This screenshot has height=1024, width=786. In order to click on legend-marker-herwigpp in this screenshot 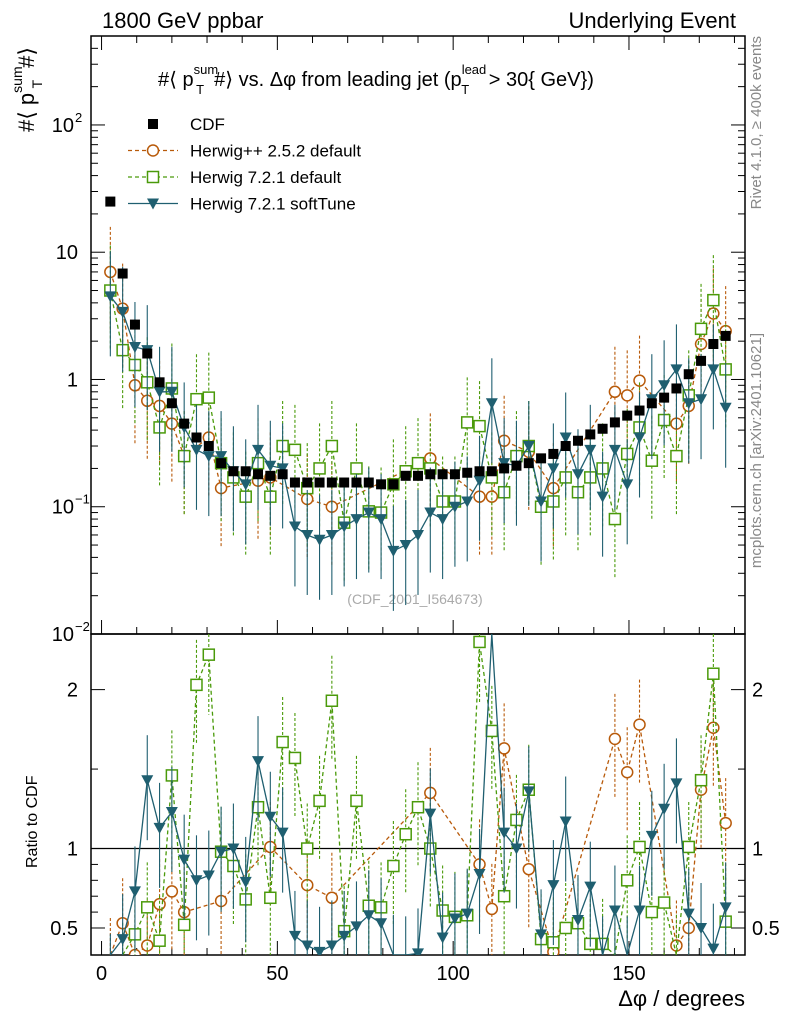, I will do `click(153, 150)`.